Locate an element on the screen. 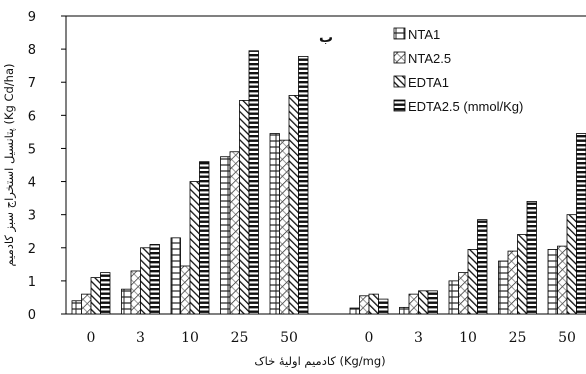  legend-label: EDTA1 is located at coordinates (428, 82).